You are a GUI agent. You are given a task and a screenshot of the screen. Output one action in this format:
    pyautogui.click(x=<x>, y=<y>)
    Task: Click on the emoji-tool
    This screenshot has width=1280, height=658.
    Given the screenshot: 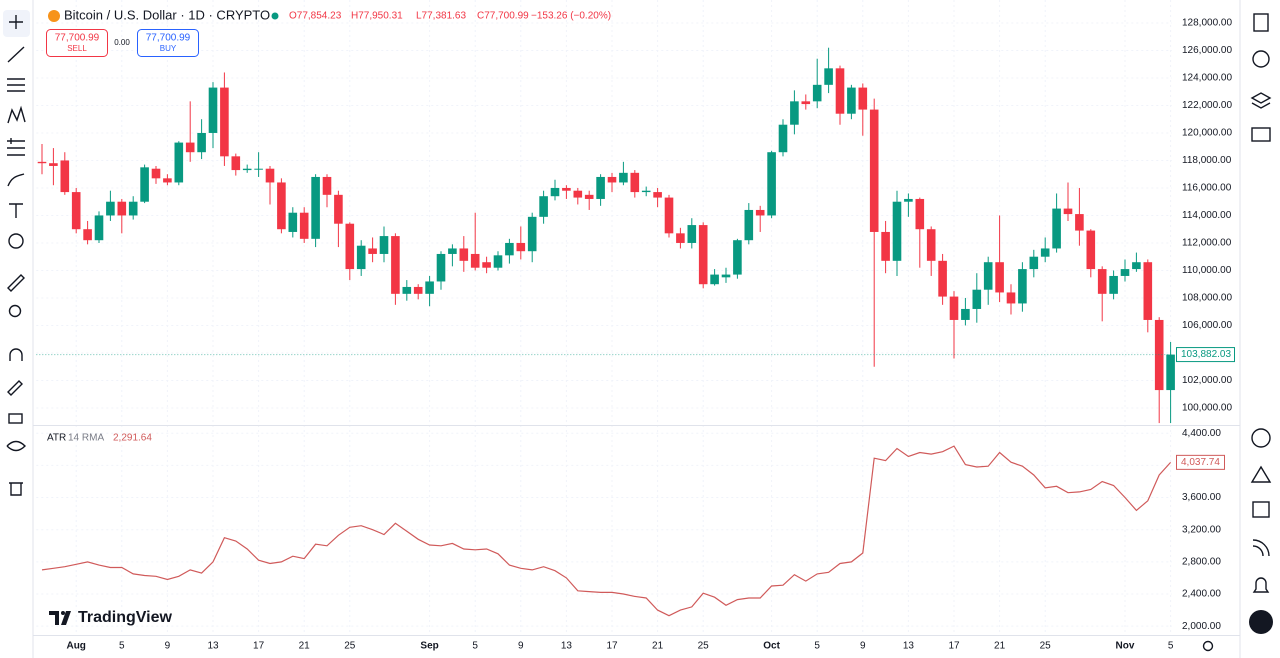 What is the action you would take?
    pyautogui.click(x=16, y=241)
    